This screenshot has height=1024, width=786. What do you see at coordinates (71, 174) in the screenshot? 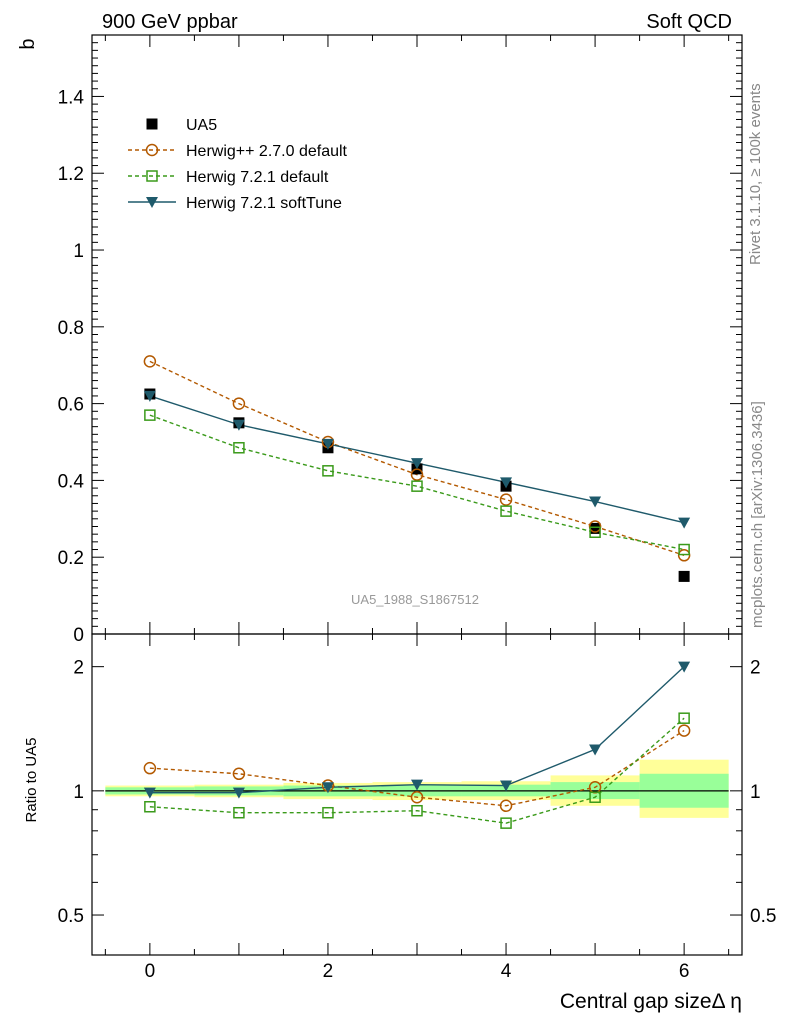
I see `y-tick-label: 1.2` at bounding box center [71, 174].